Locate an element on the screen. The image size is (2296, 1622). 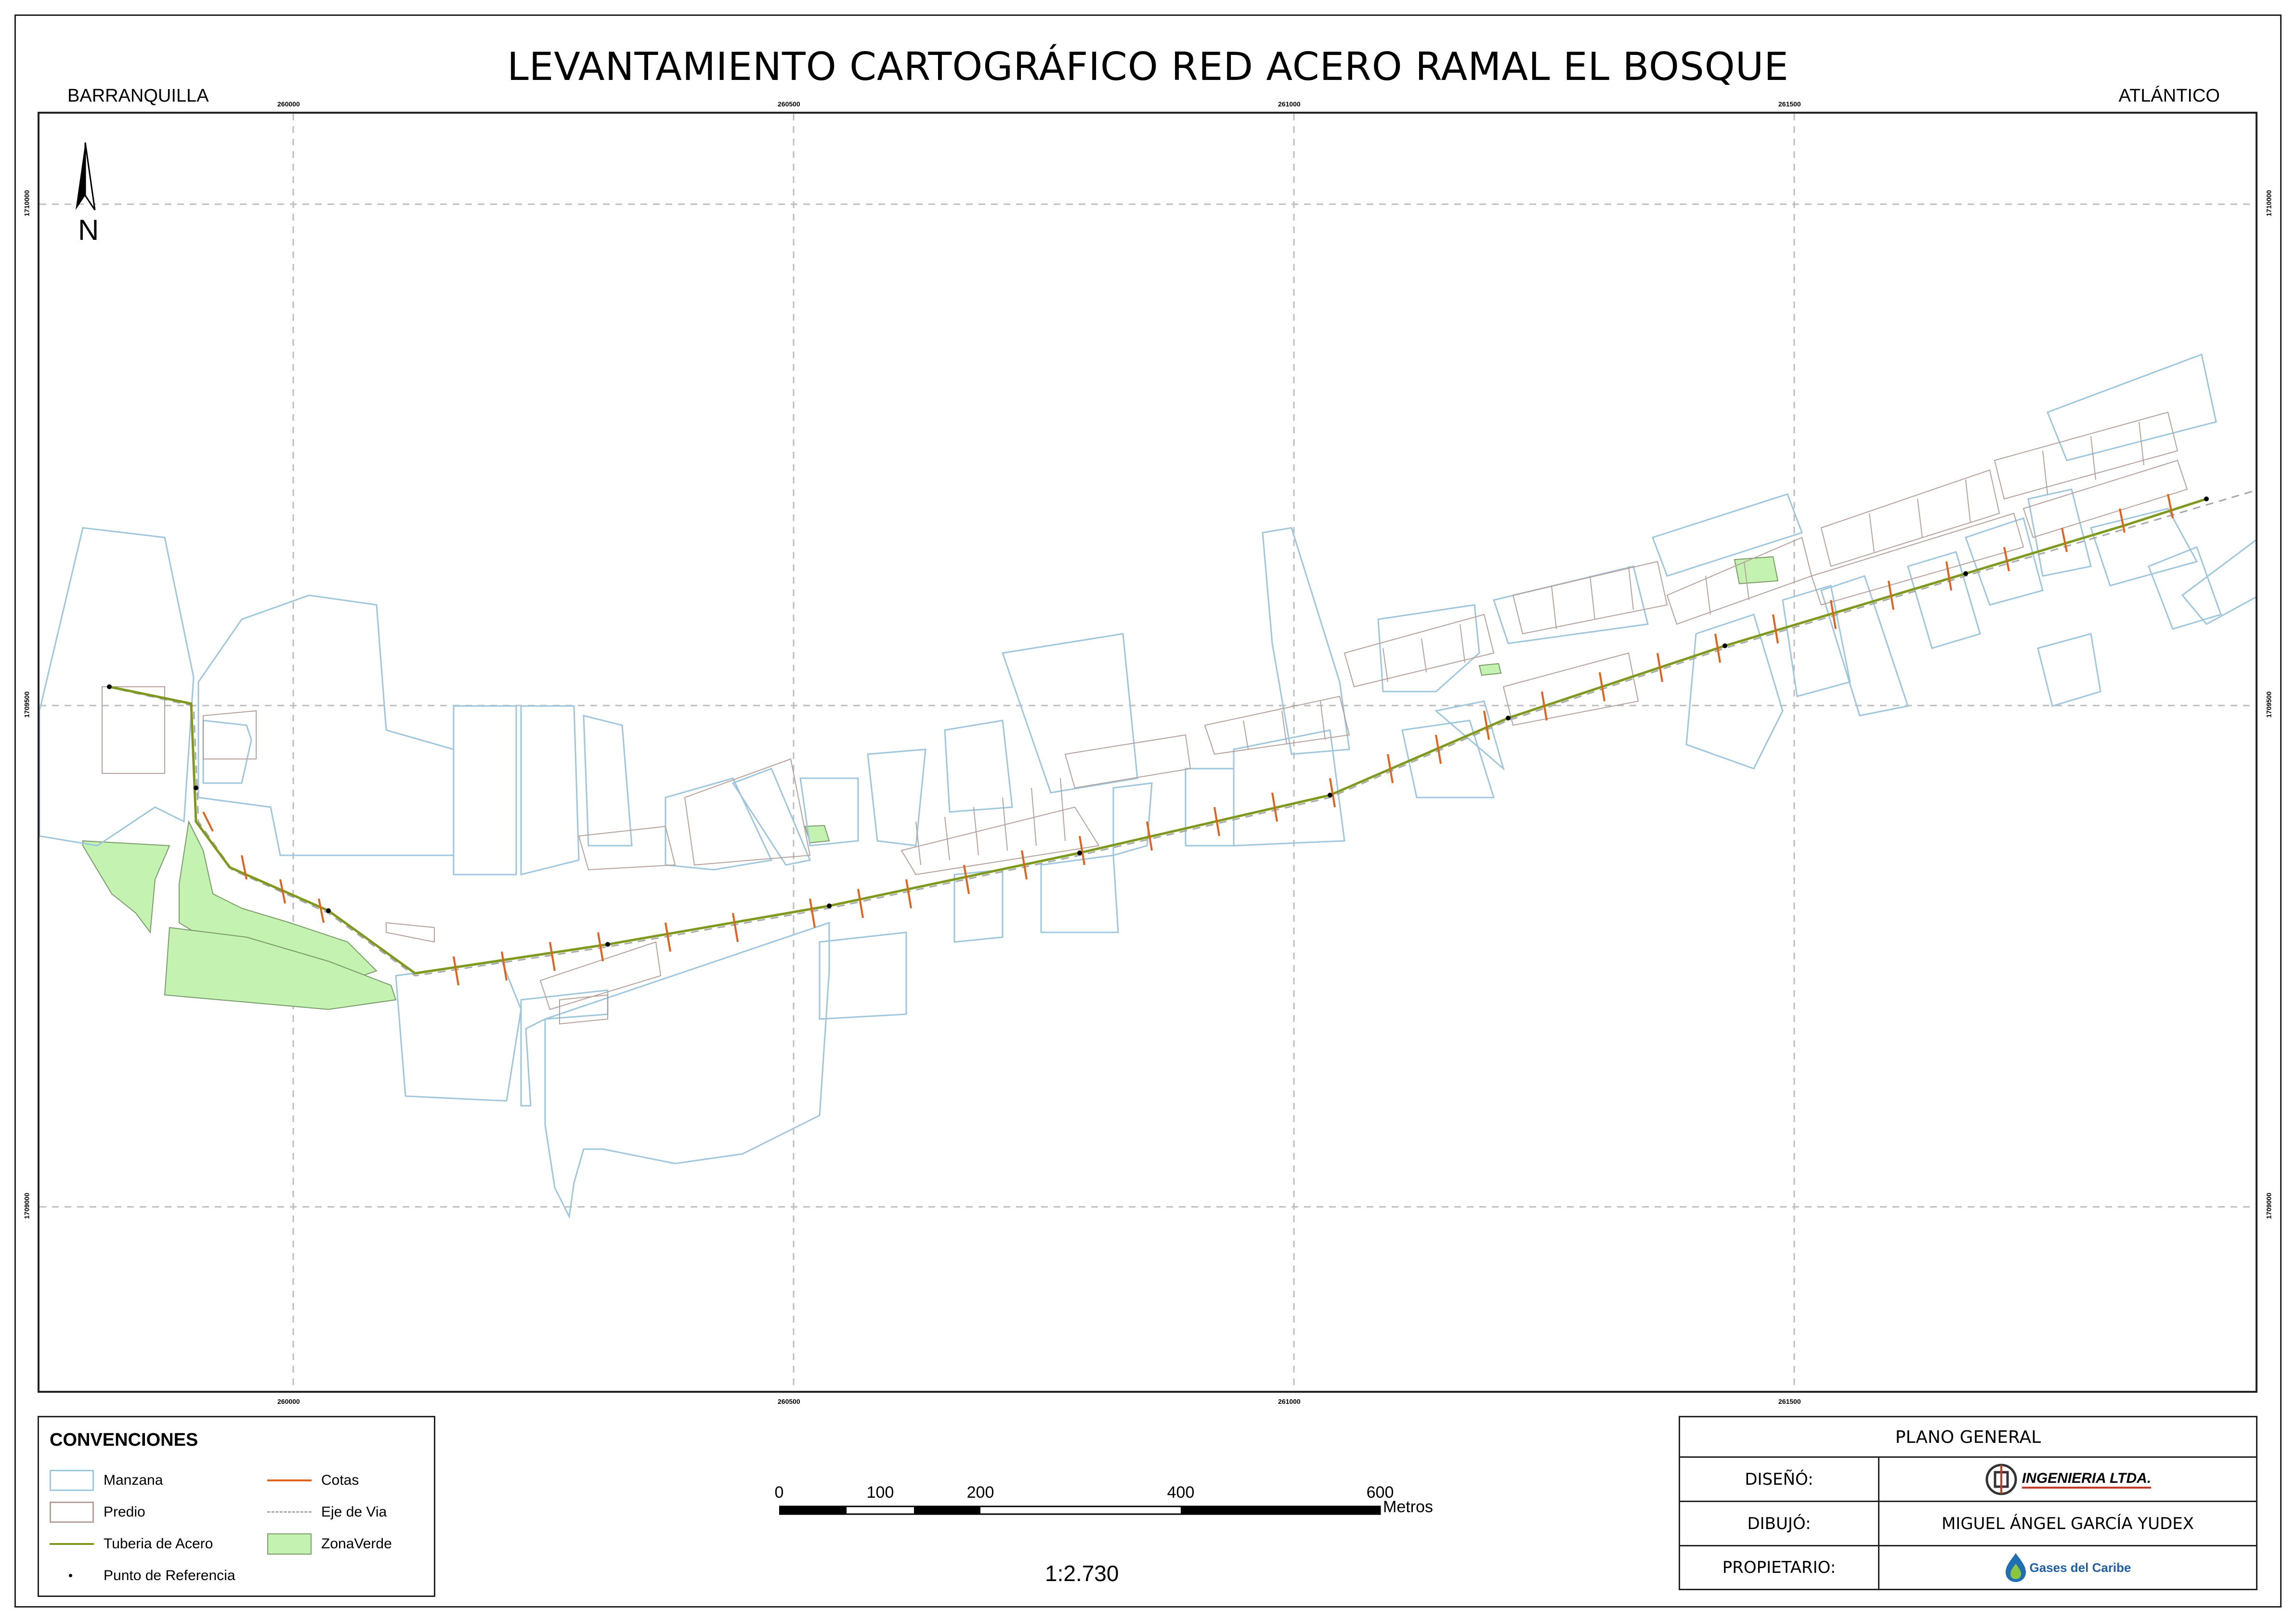
legend-label-eje-de-via: Eje de Via is located at coordinates (354, 1512).